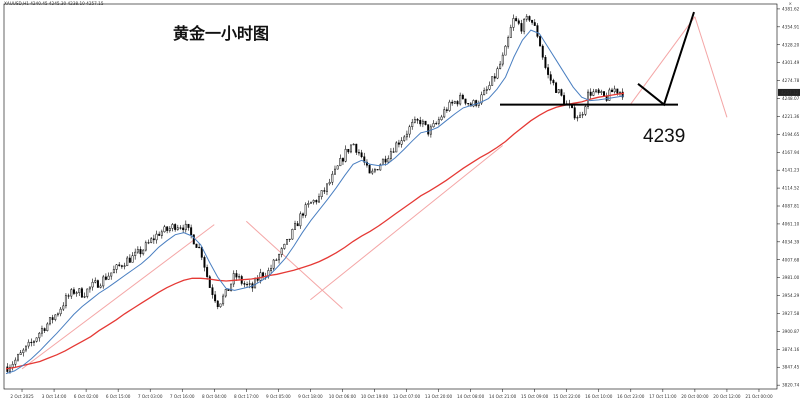 This screenshot has height=402, width=800. I want to click on y-tick-label: 3900.87, so click(791, 331).